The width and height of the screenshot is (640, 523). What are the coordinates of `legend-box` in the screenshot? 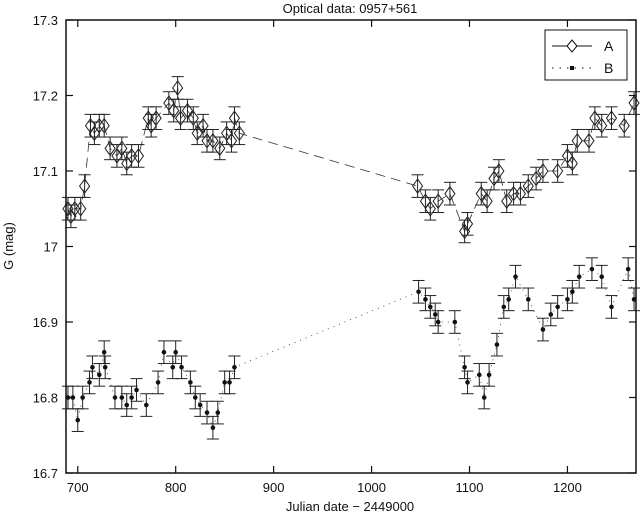 It's located at (586, 55).